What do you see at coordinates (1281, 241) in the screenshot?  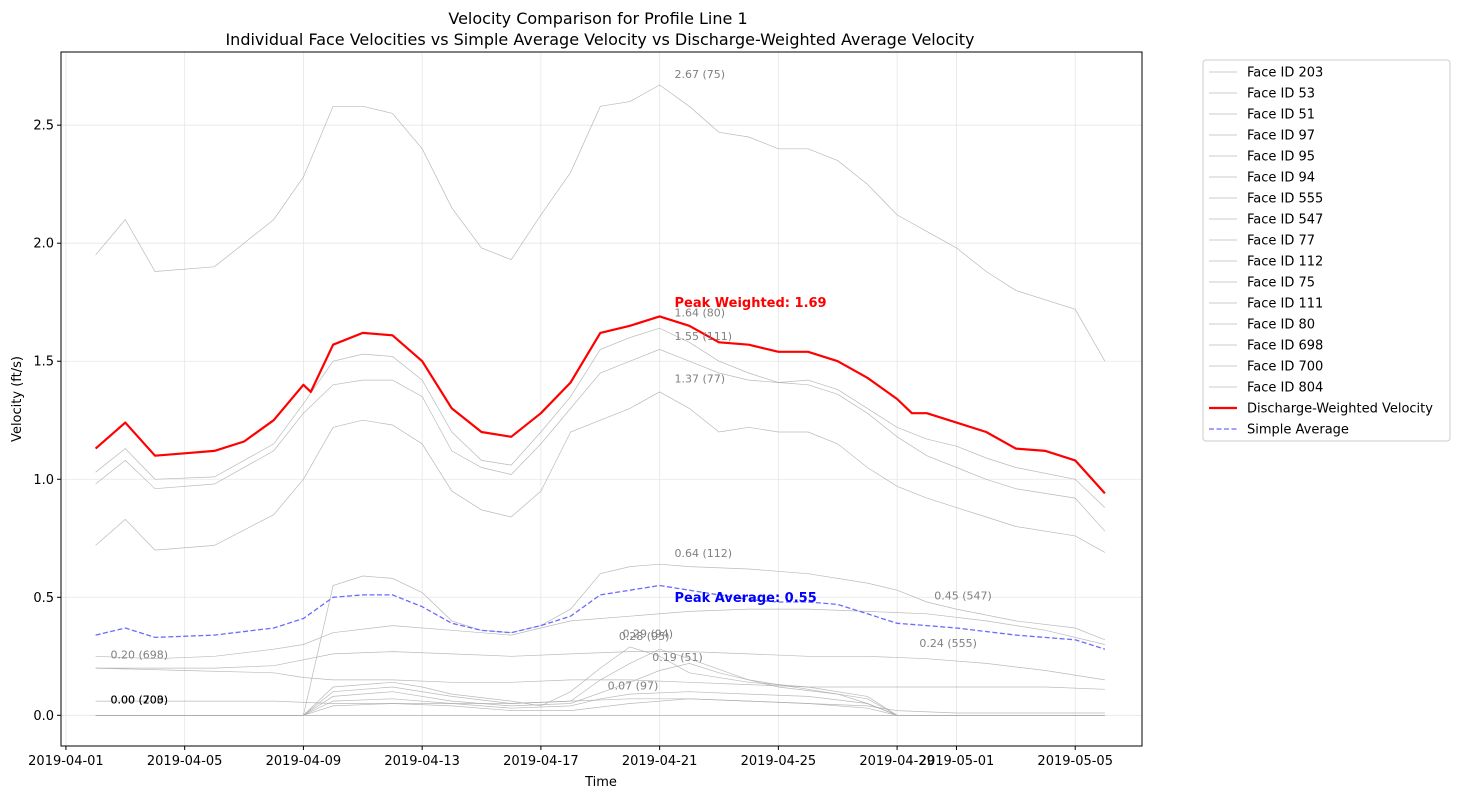 I see `legend-label: Face ID 77` at bounding box center [1281, 241].